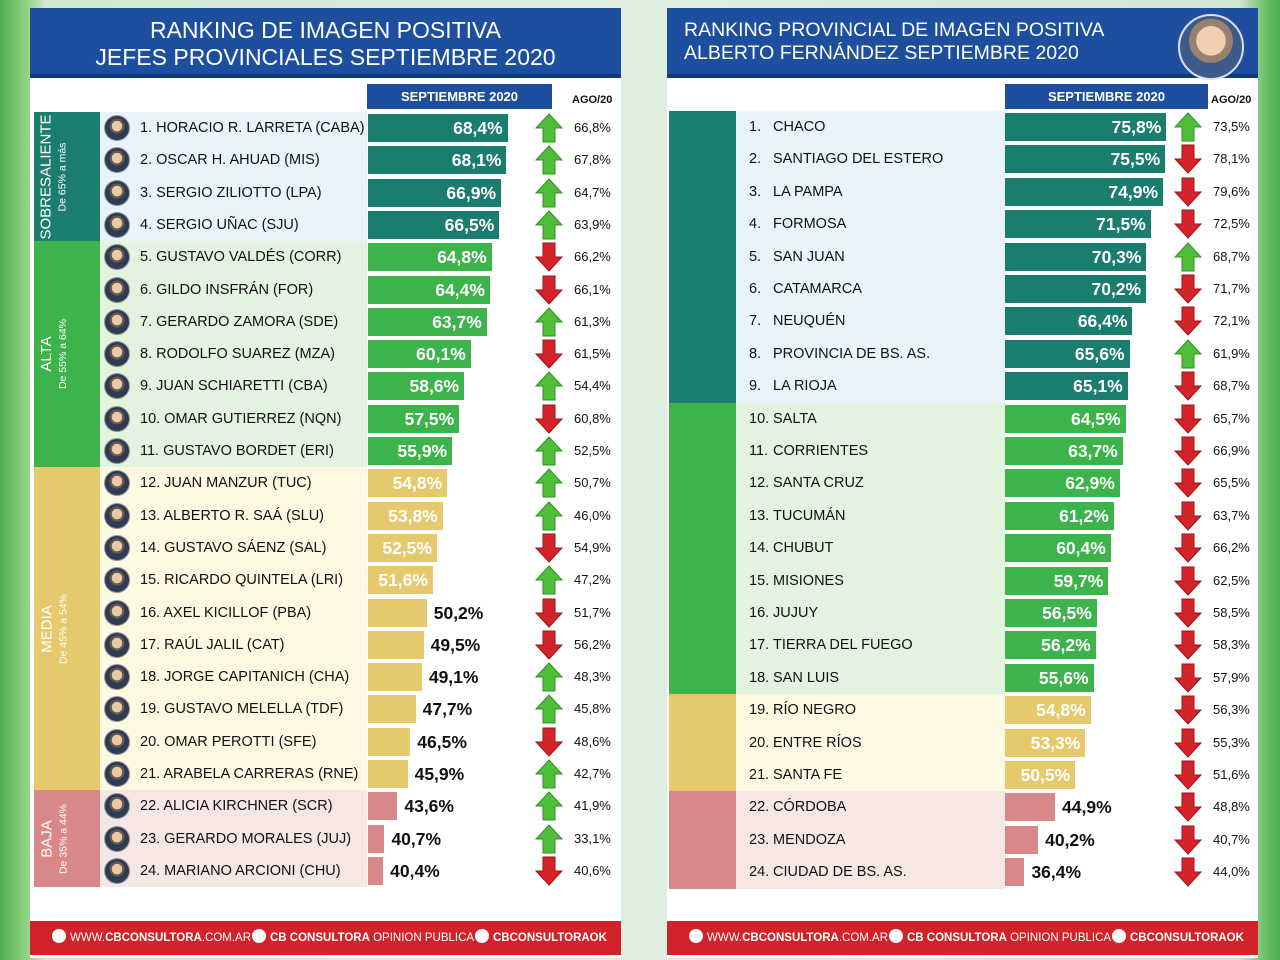 Image resolution: width=1280 pixels, height=960 pixels. Describe the element at coordinates (471, 192) in the screenshot. I see `value-label: 66,9%` at that location.